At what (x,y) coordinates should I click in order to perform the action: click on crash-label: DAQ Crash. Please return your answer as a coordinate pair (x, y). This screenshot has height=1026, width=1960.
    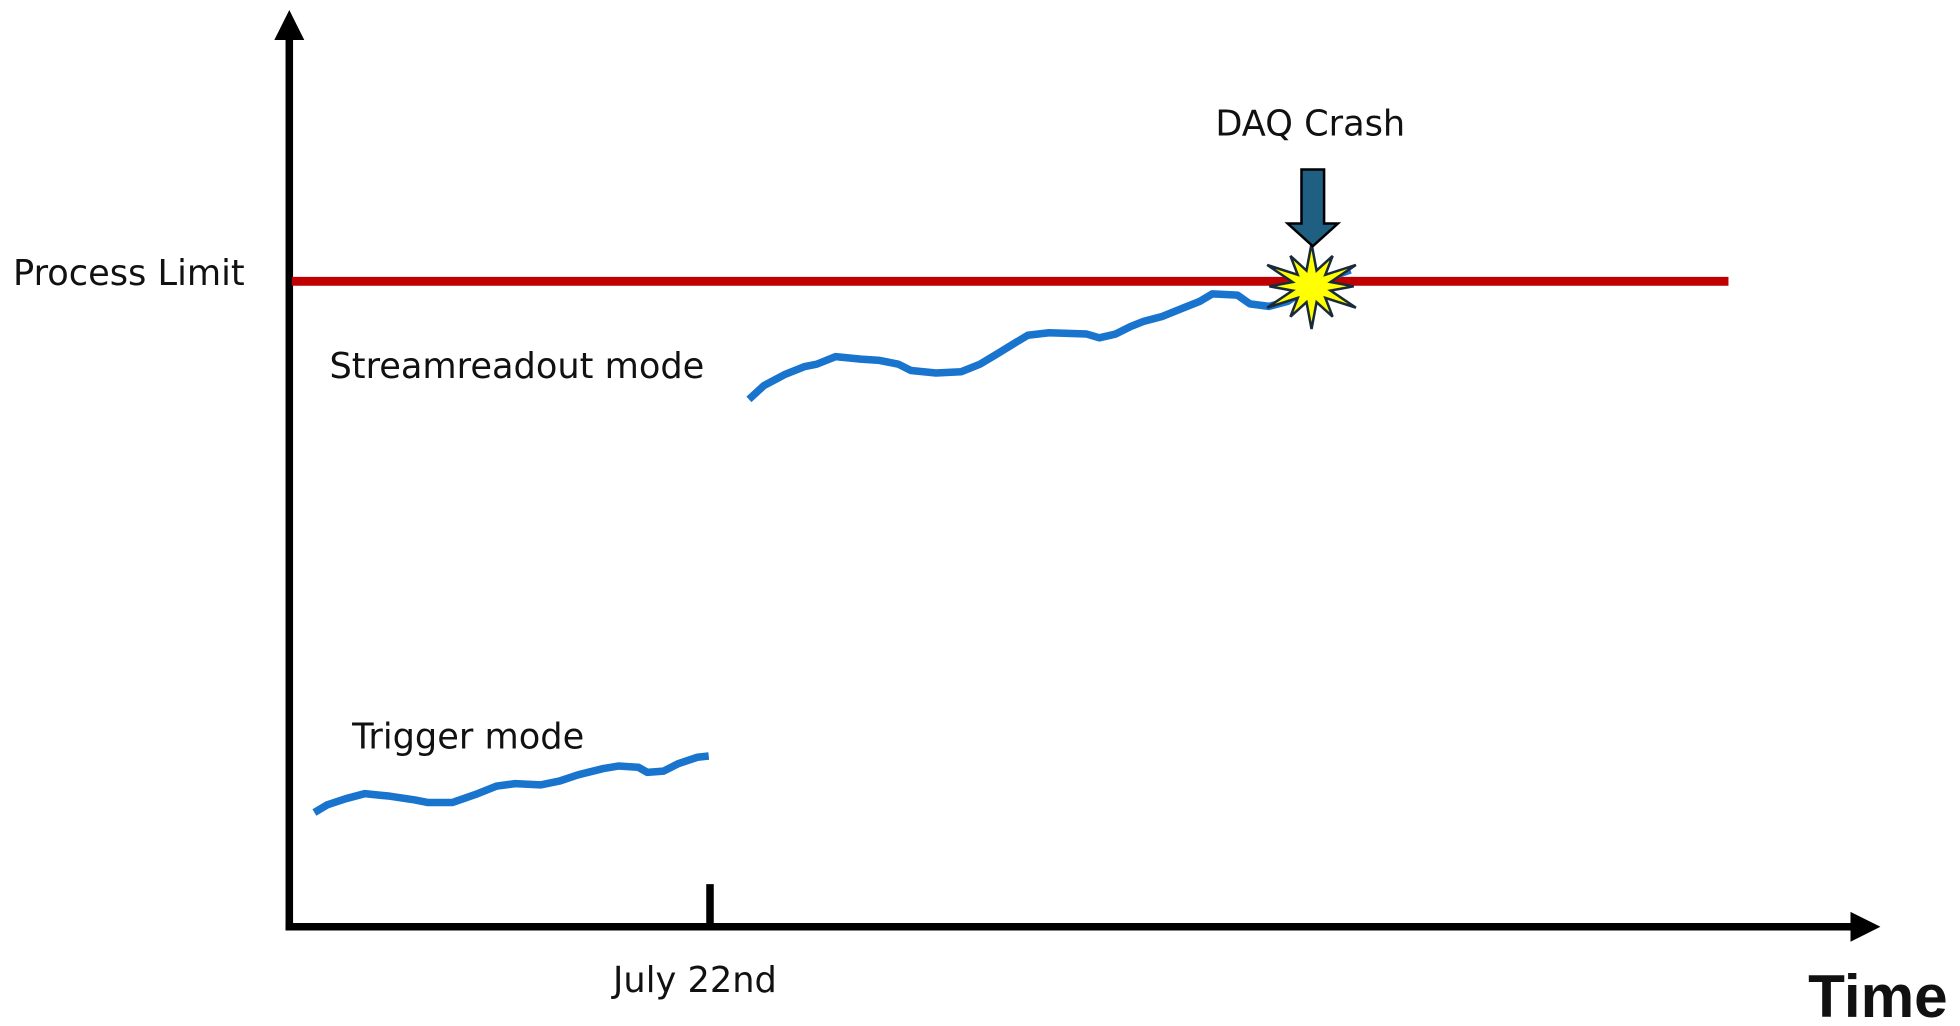
    Looking at the image, I should click on (1310, 124).